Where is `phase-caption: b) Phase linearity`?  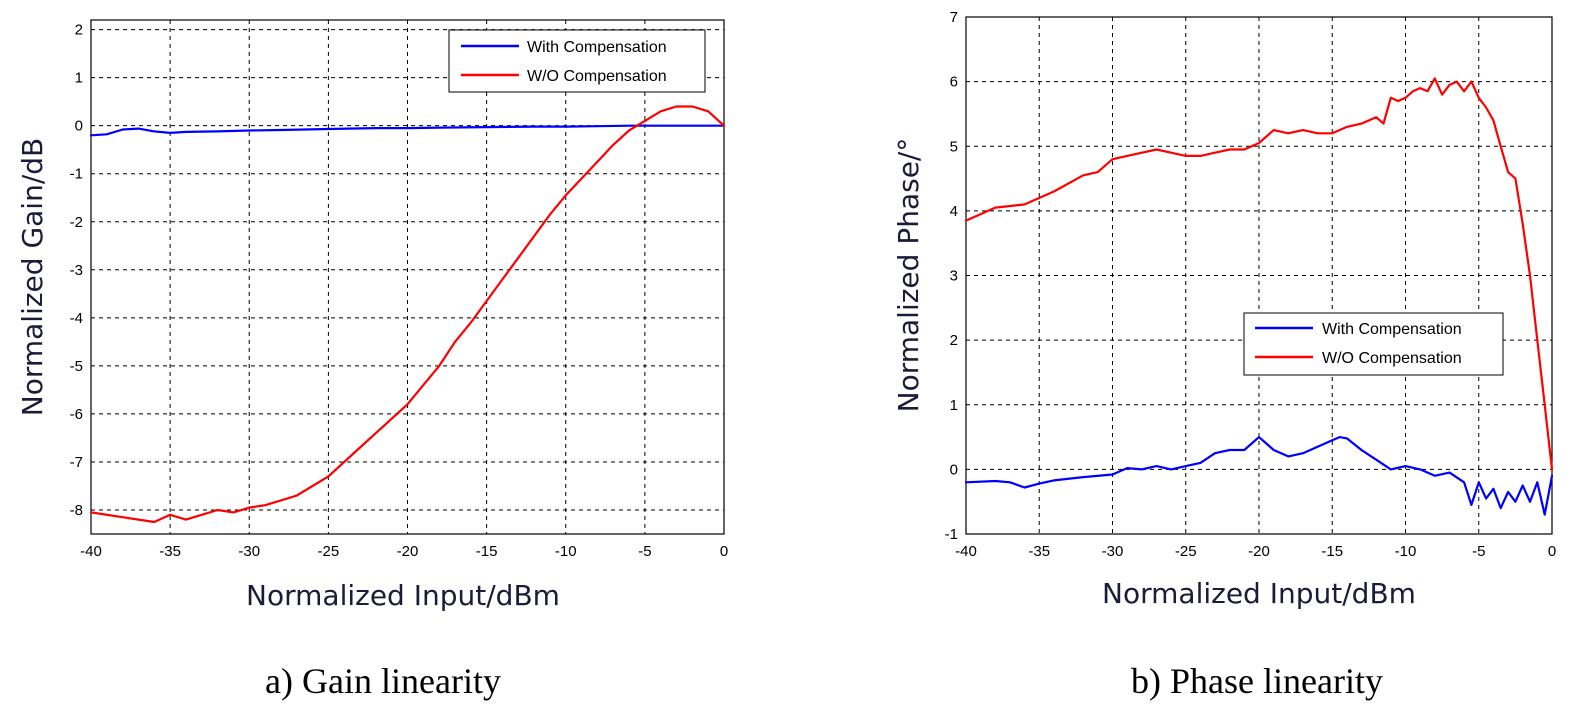 phase-caption: b) Phase linearity is located at coordinates (1257, 681).